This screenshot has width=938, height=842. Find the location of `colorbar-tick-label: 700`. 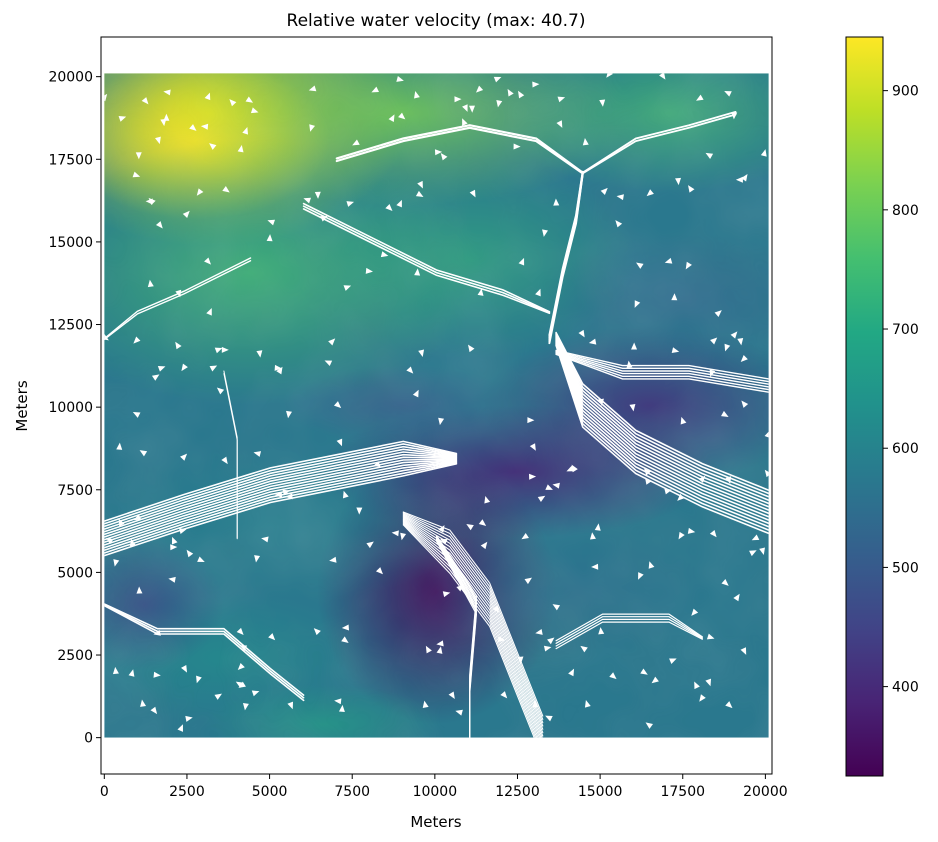

colorbar-tick-label: 700 is located at coordinates (905, 330).